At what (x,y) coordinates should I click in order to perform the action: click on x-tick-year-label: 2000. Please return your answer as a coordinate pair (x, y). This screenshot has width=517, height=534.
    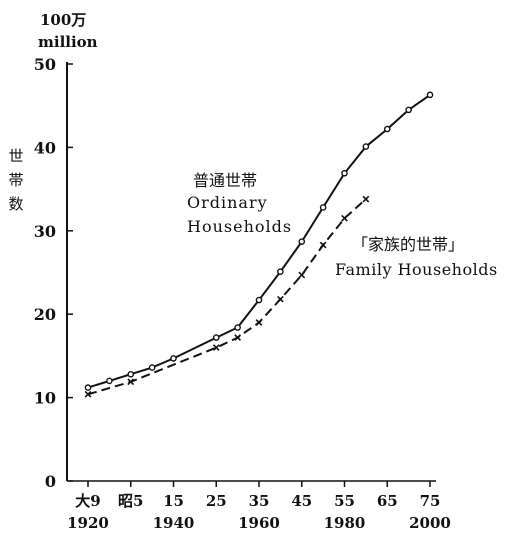
    Looking at the image, I should click on (430, 523).